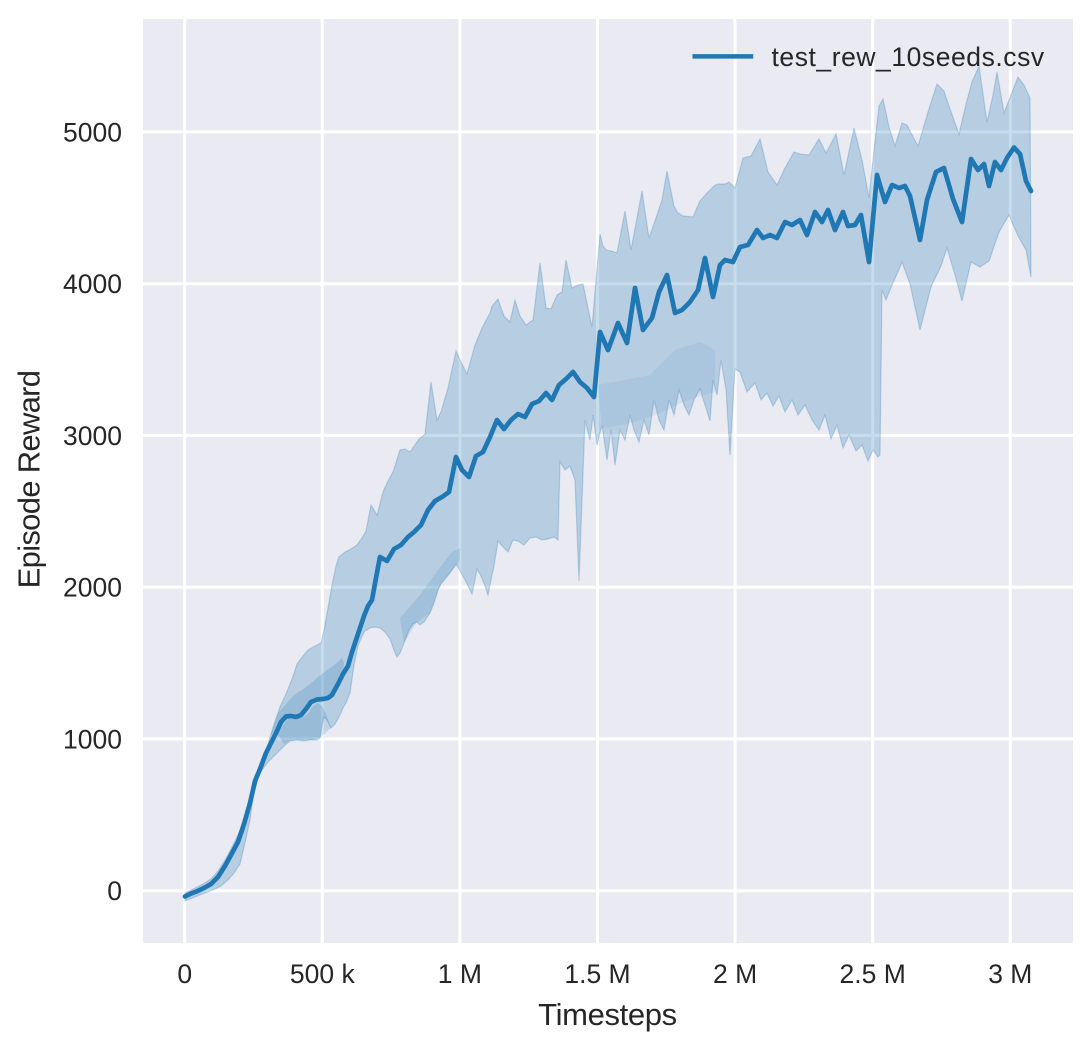 This screenshot has width=1092, height=1050. What do you see at coordinates (735, 974) in the screenshot?
I see `svg-text: 2 M` at bounding box center [735, 974].